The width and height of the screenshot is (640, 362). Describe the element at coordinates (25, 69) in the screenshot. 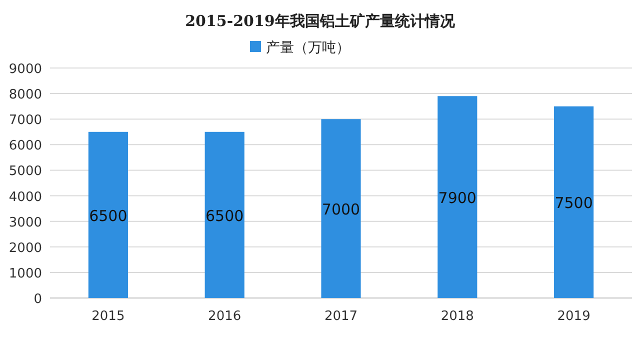

I see `y-tick-label: 9000` at that location.